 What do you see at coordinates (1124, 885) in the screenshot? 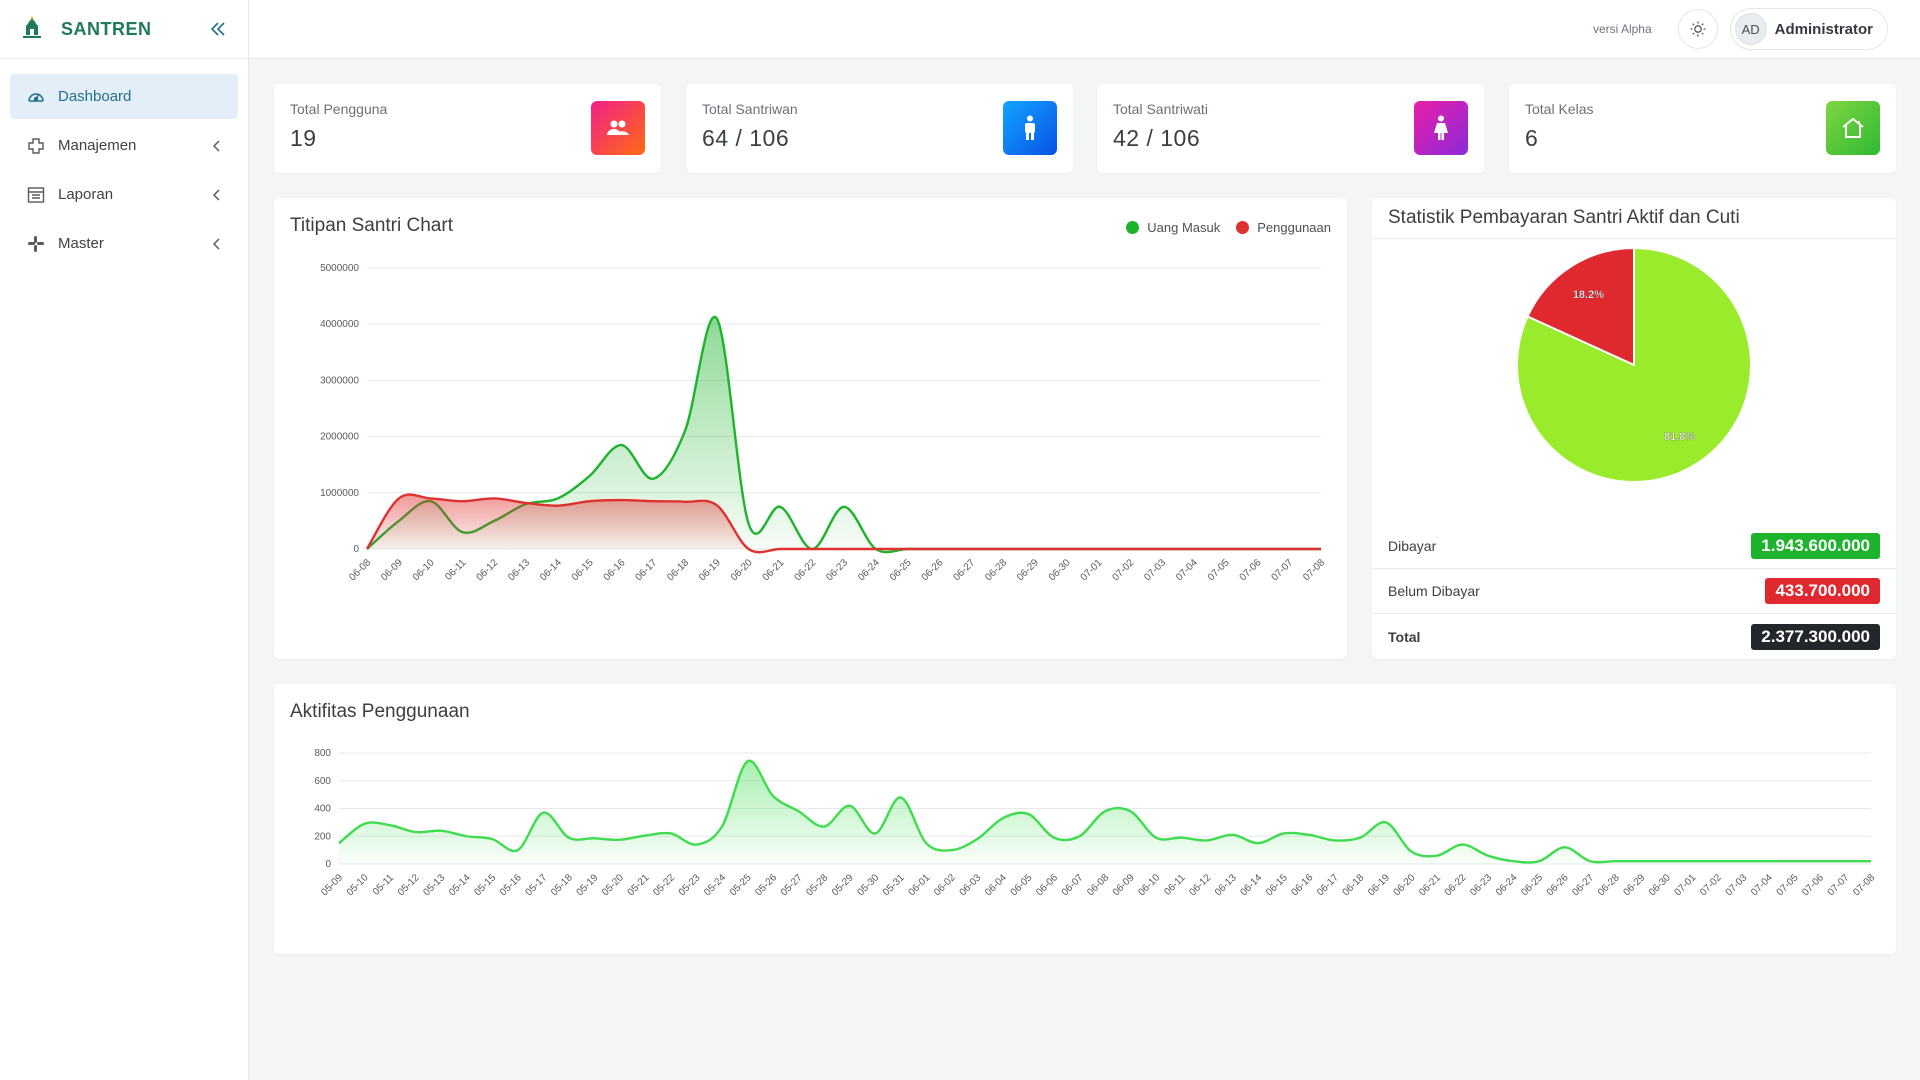
I see `x-tick-label: 06-09` at bounding box center [1124, 885].